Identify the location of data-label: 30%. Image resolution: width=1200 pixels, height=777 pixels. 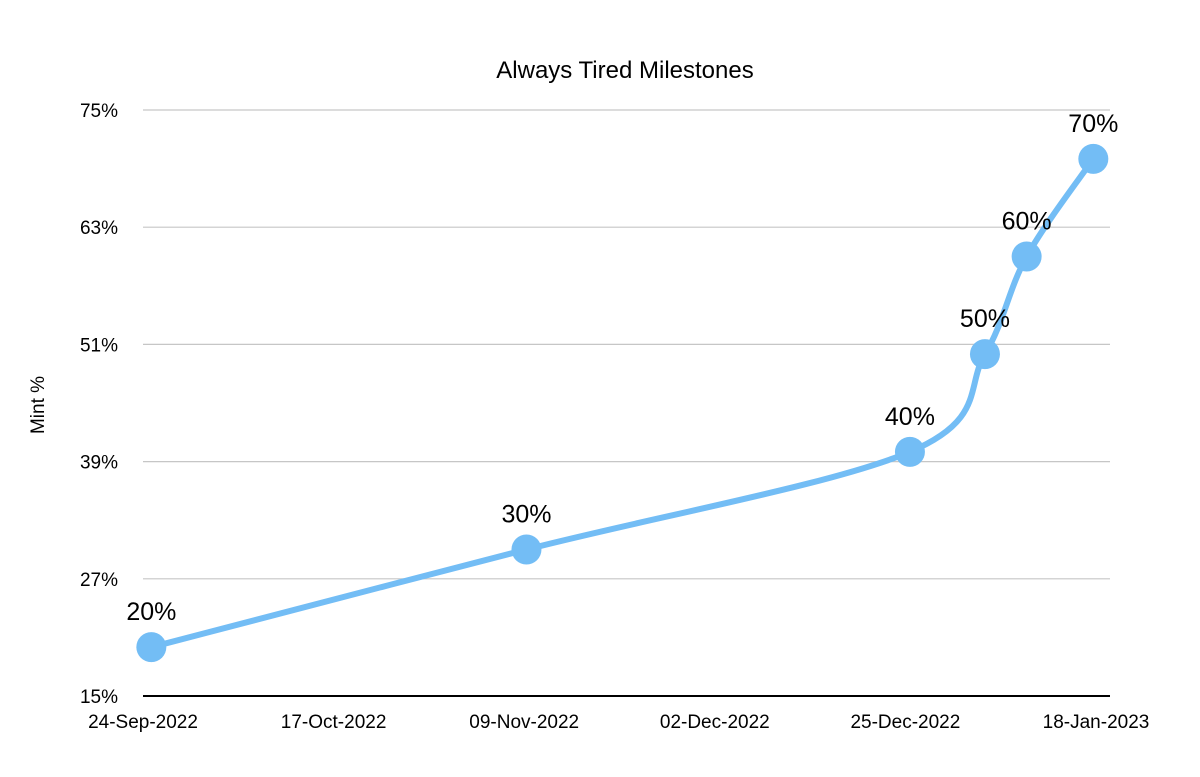
(526, 515).